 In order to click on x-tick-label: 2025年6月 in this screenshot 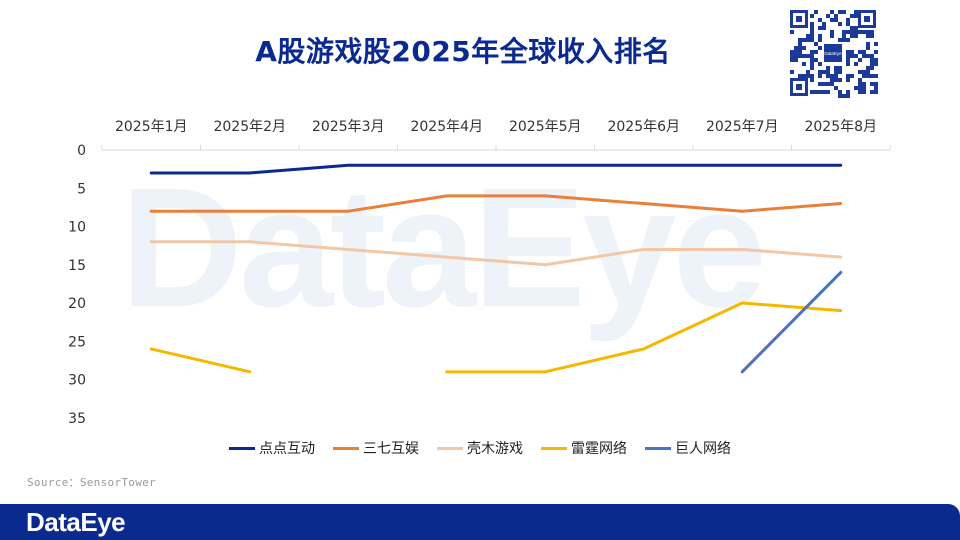, I will do `click(643, 127)`.